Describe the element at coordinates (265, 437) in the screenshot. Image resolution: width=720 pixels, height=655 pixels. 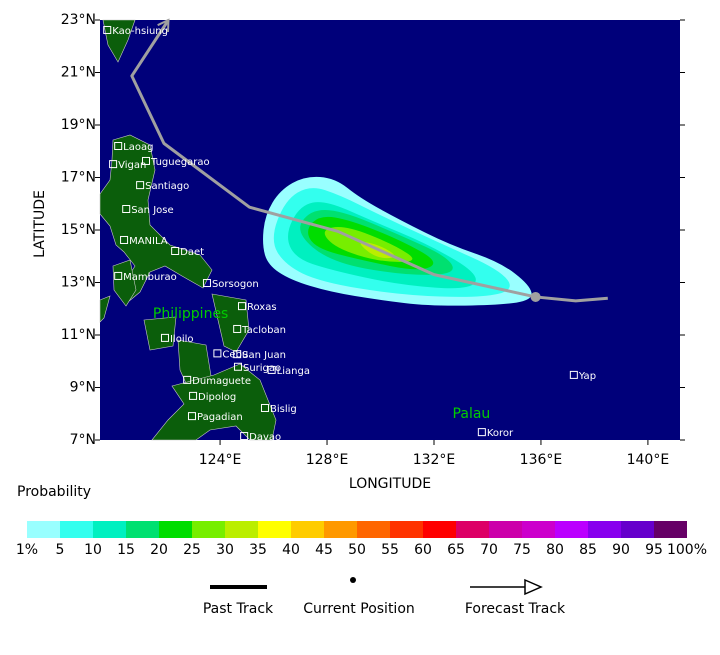
I see `city-label: Davao` at that location.